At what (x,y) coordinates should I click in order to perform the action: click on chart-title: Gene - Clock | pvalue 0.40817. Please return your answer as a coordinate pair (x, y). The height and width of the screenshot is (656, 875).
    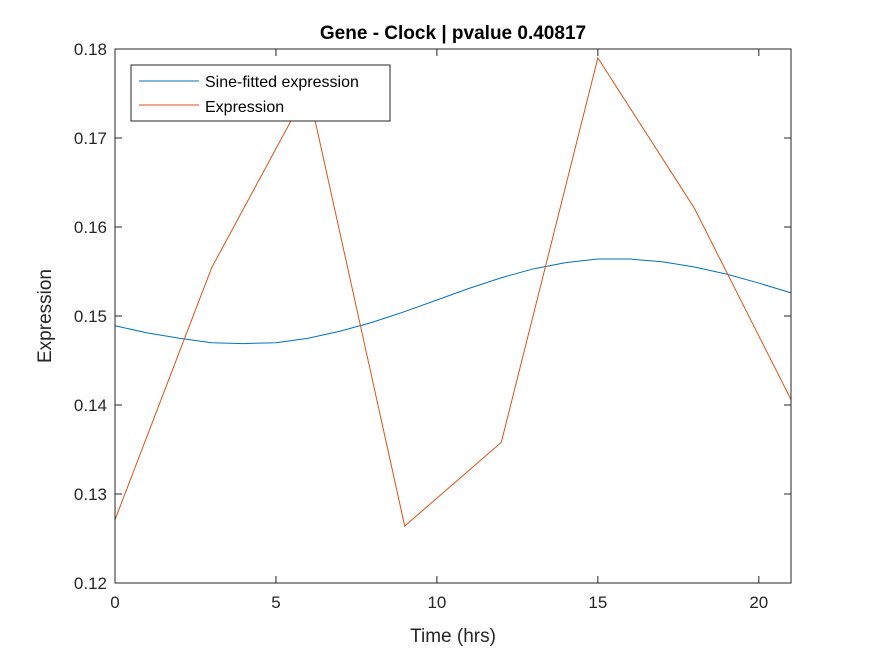
    Looking at the image, I should click on (453, 33).